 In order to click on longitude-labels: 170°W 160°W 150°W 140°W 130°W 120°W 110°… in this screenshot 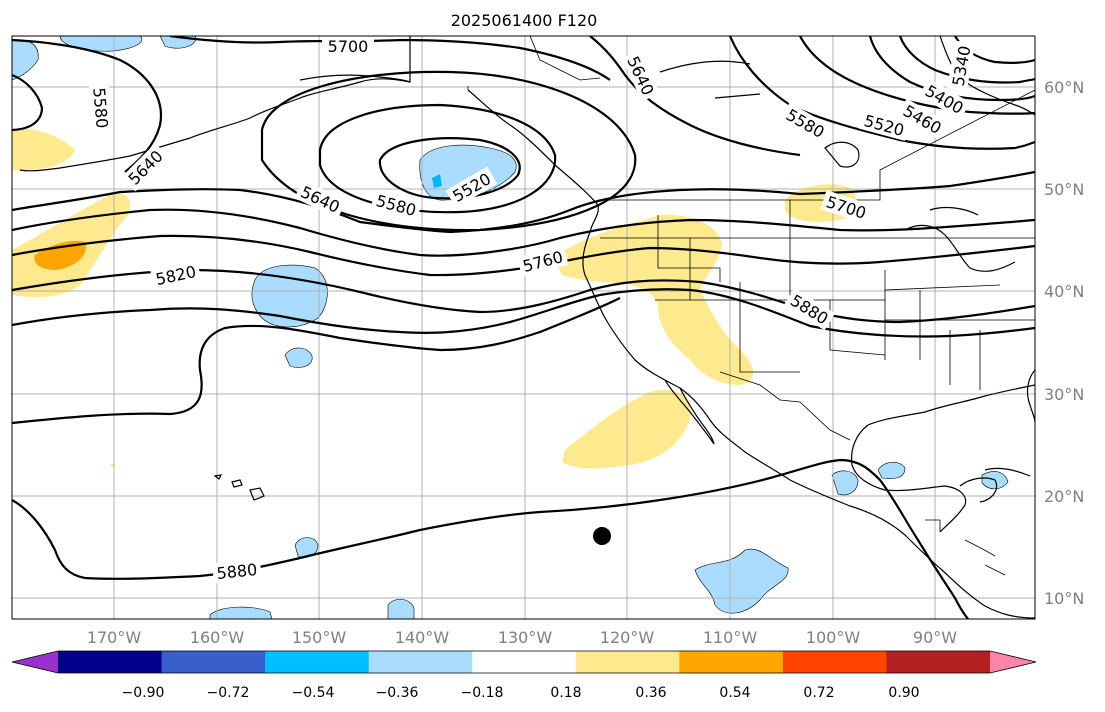, I will do `click(522, 637)`.